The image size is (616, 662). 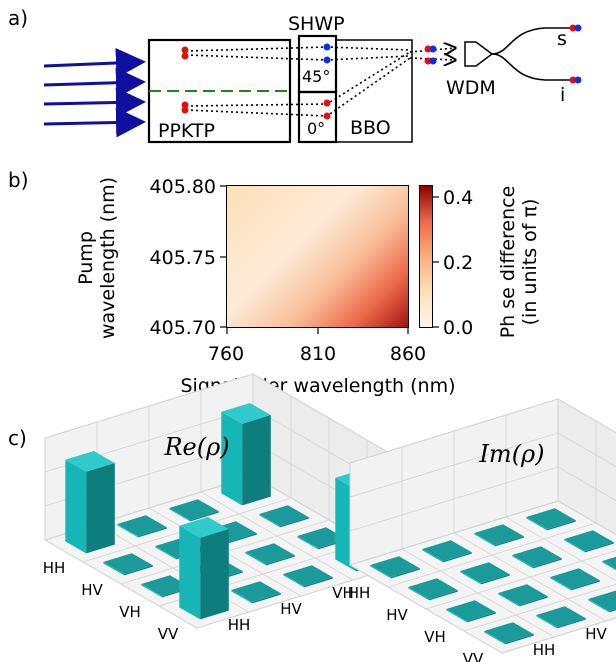 I want to click on signal-dot-blue, so click(x=578, y=28).